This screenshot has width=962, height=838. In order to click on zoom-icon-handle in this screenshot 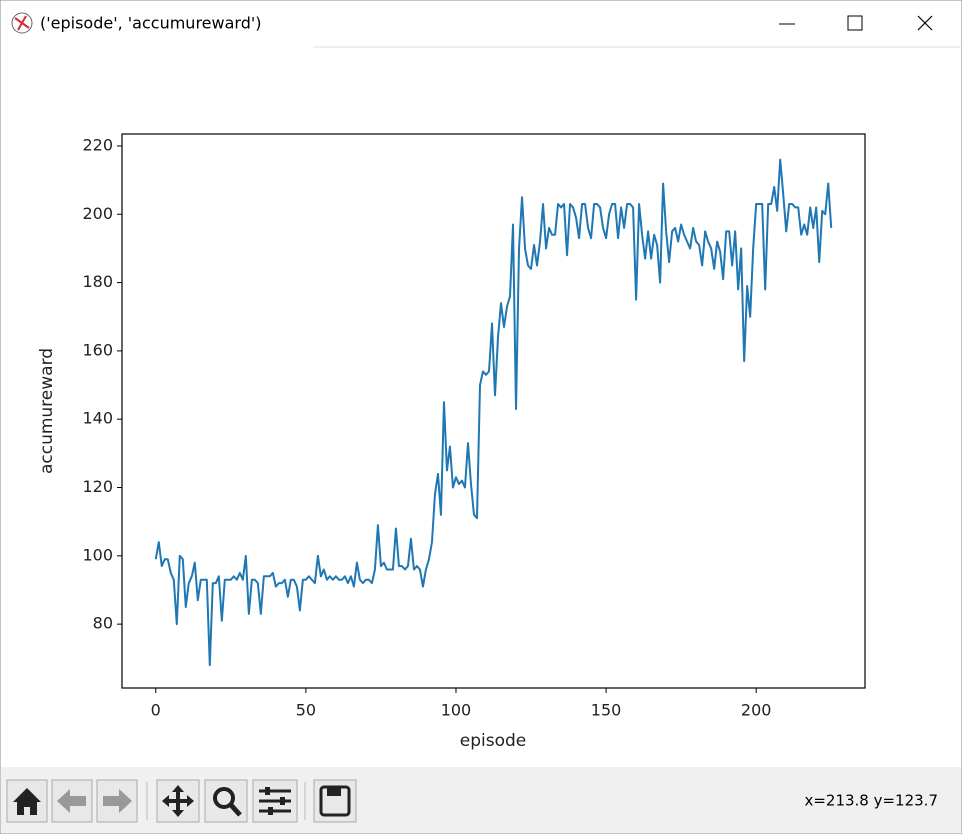, I will do `click(235, 810)`.